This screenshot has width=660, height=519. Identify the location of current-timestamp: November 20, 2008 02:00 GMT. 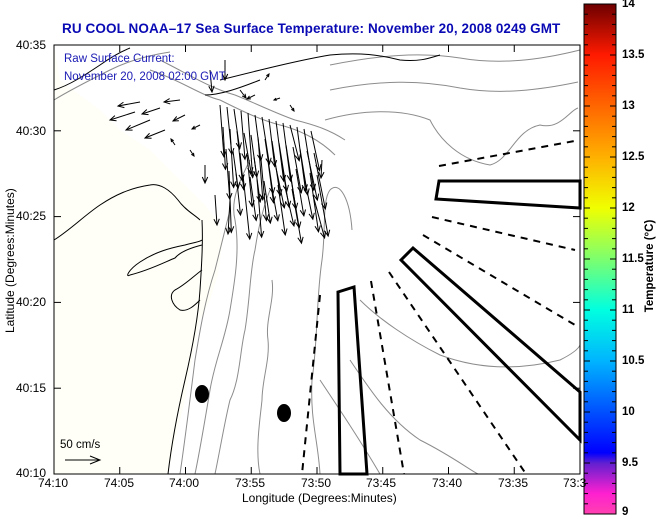
(145, 77).